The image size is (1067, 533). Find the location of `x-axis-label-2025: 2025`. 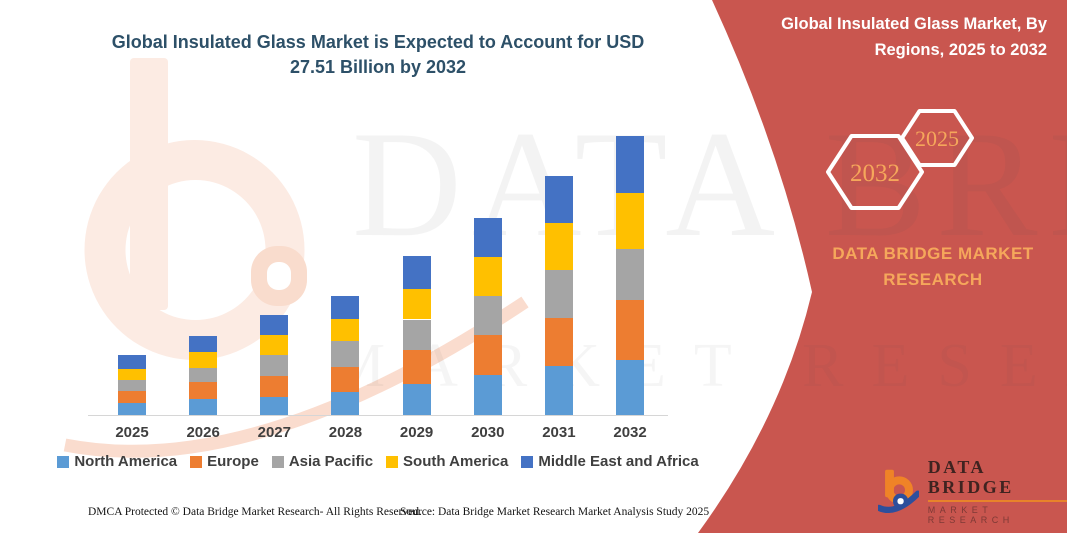

x-axis-label-2025: 2025 is located at coordinates (132, 432).